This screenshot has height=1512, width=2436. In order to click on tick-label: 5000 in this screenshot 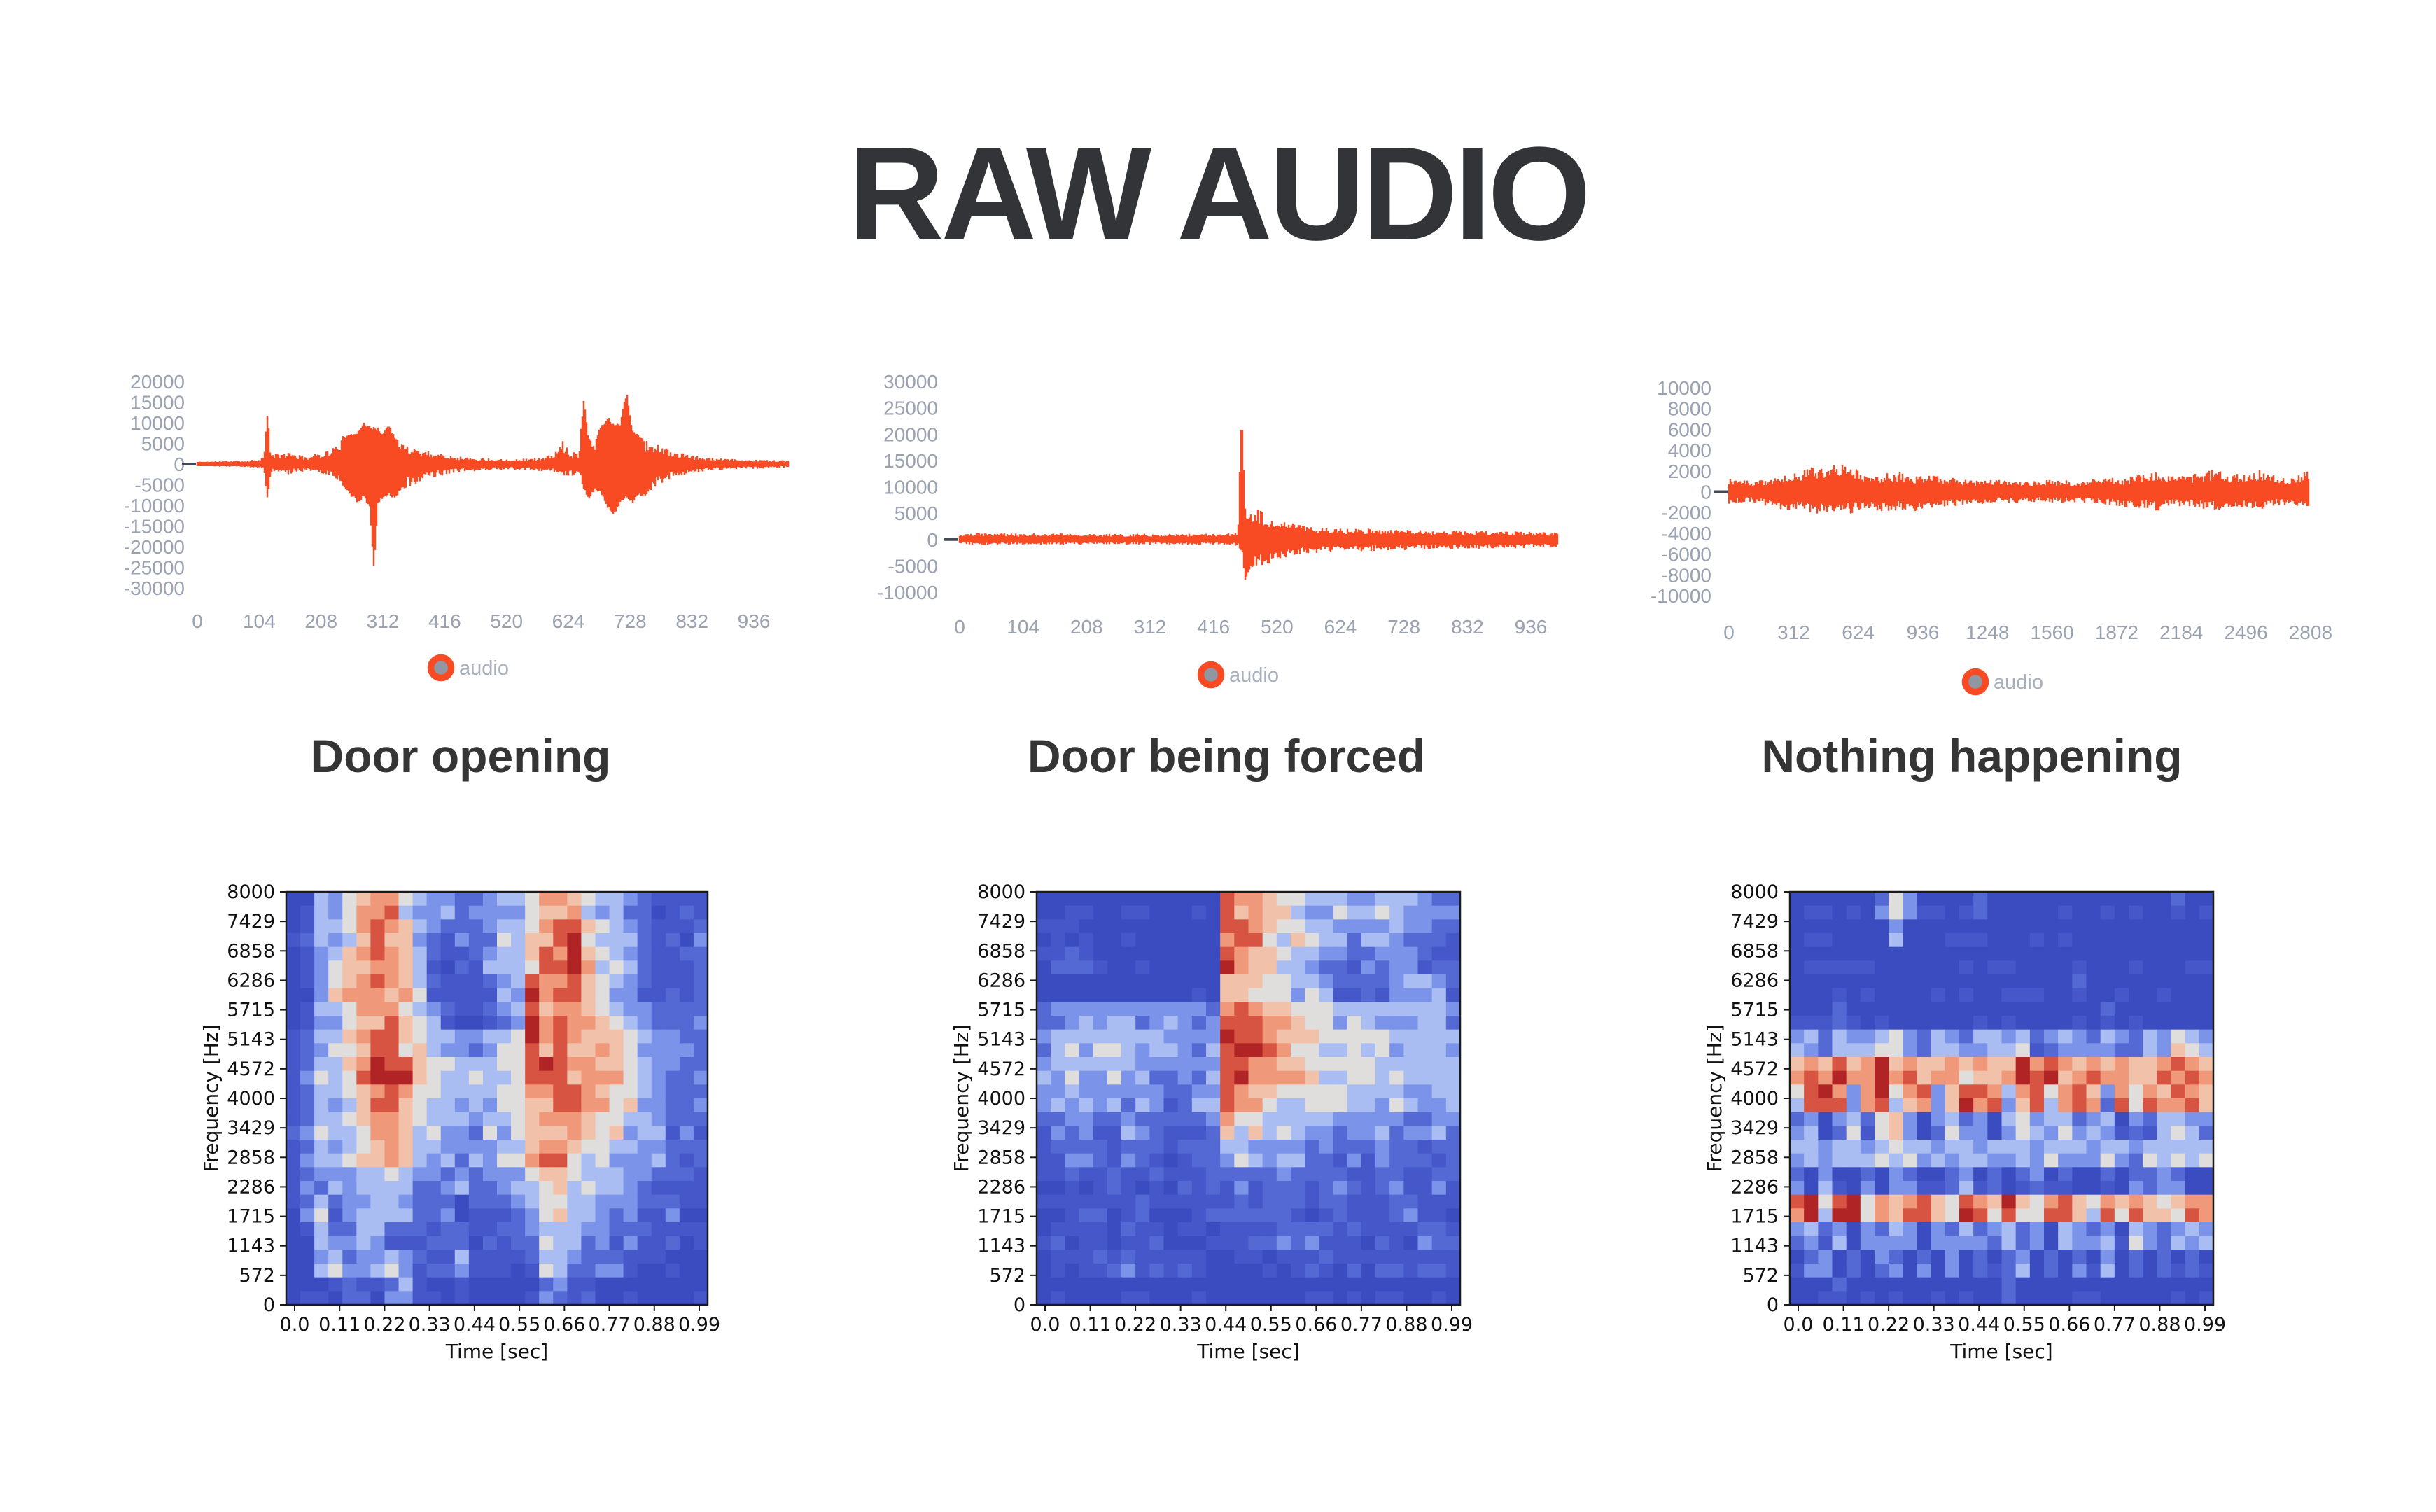, I will do `click(163, 444)`.